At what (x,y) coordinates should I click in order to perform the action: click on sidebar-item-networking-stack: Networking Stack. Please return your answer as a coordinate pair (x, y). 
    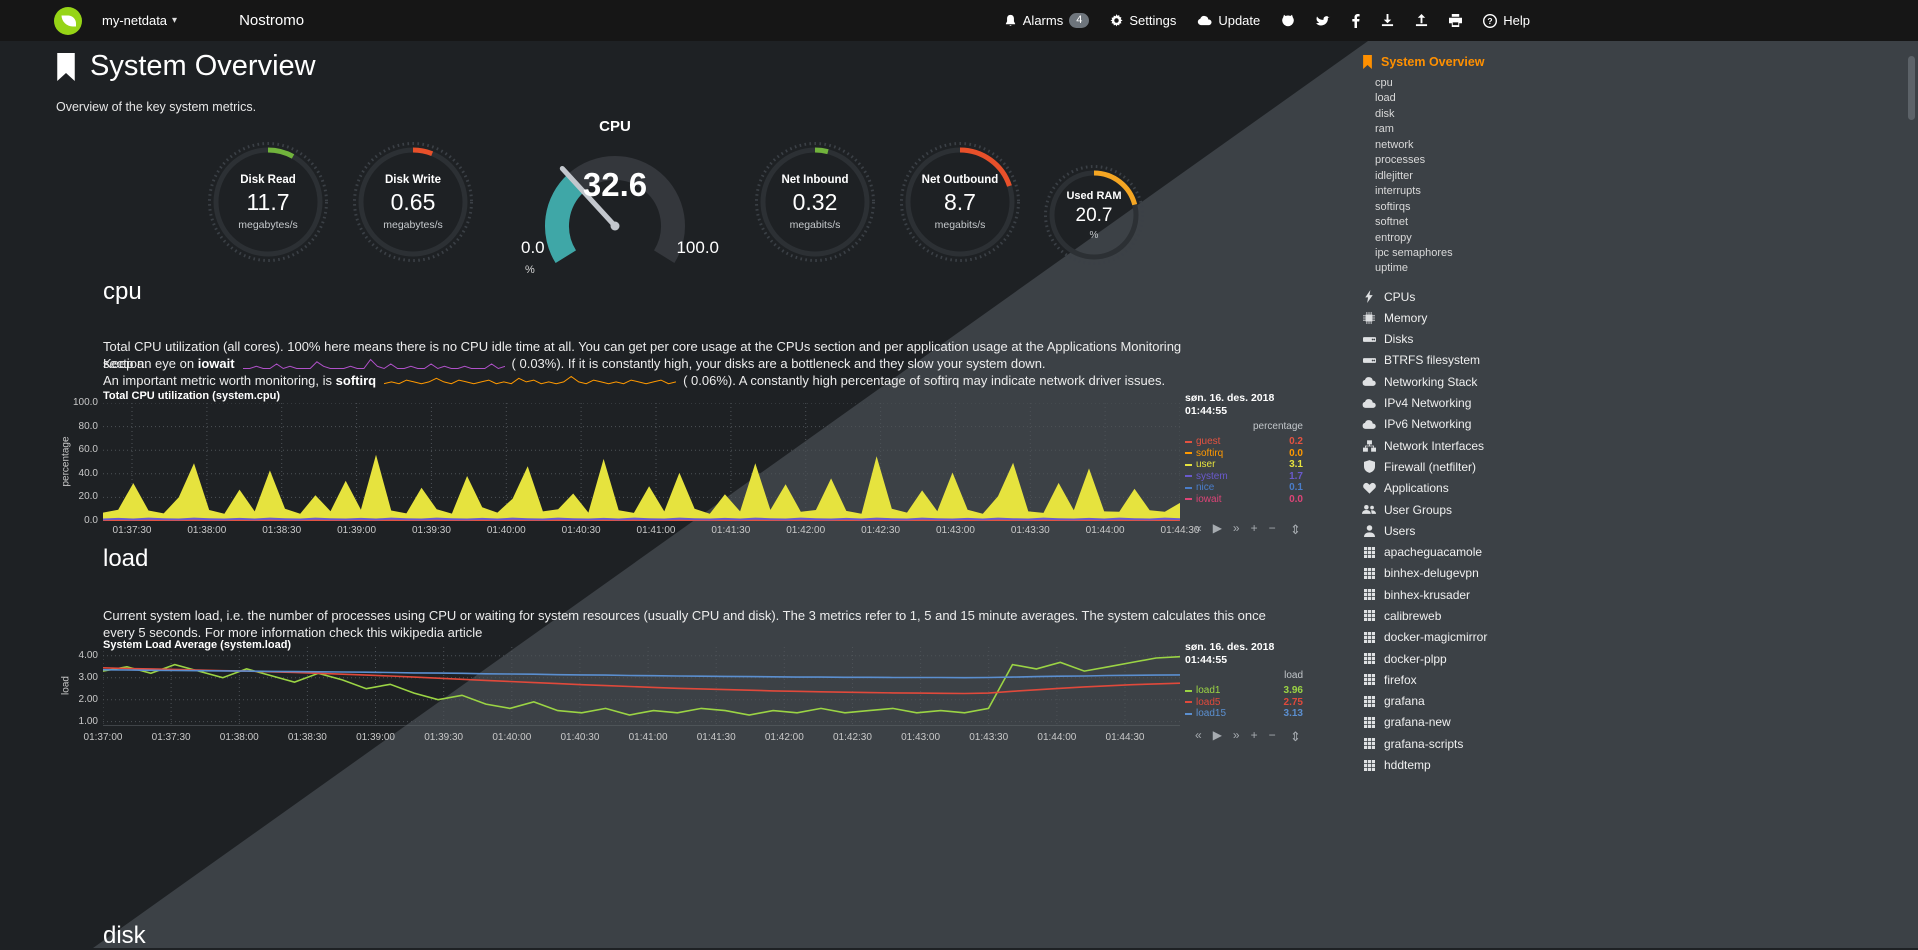
    Looking at the image, I should click on (1469, 381).